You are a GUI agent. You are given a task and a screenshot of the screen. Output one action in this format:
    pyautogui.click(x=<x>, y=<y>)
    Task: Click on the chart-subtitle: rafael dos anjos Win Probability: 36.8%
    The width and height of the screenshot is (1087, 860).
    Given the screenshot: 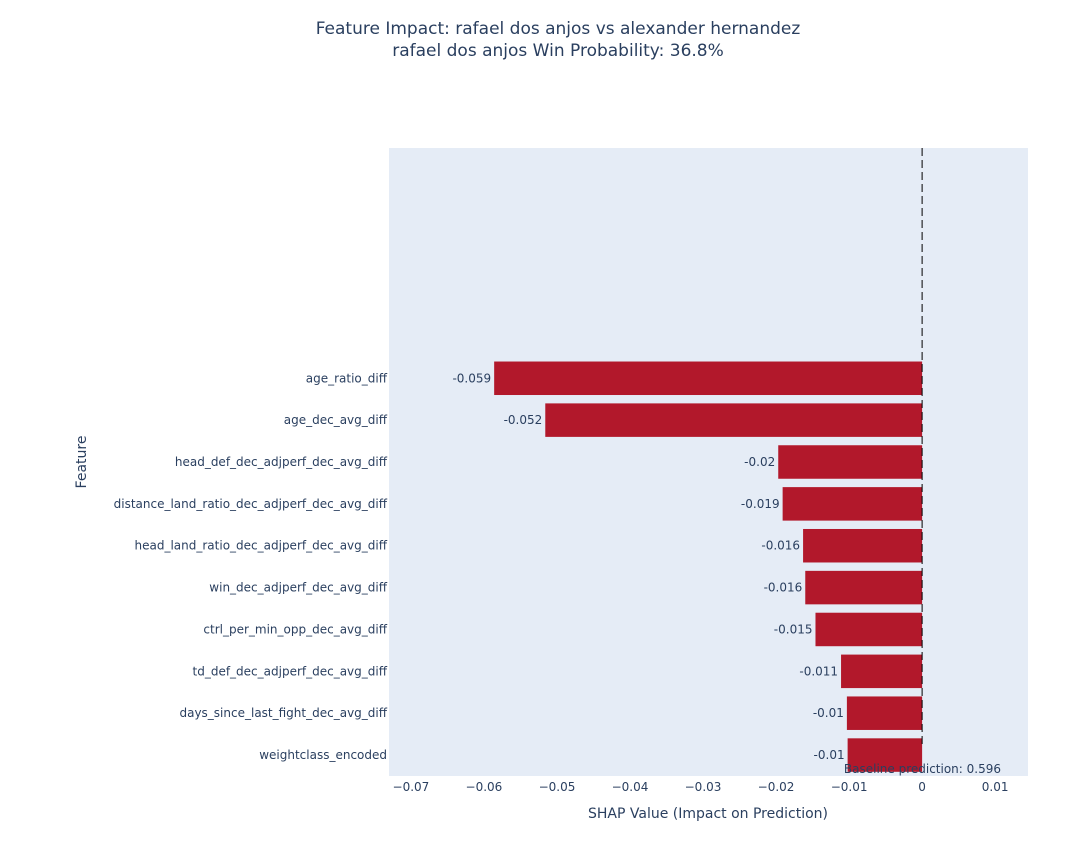 What is the action you would take?
    pyautogui.click(x=558, y=51)
    